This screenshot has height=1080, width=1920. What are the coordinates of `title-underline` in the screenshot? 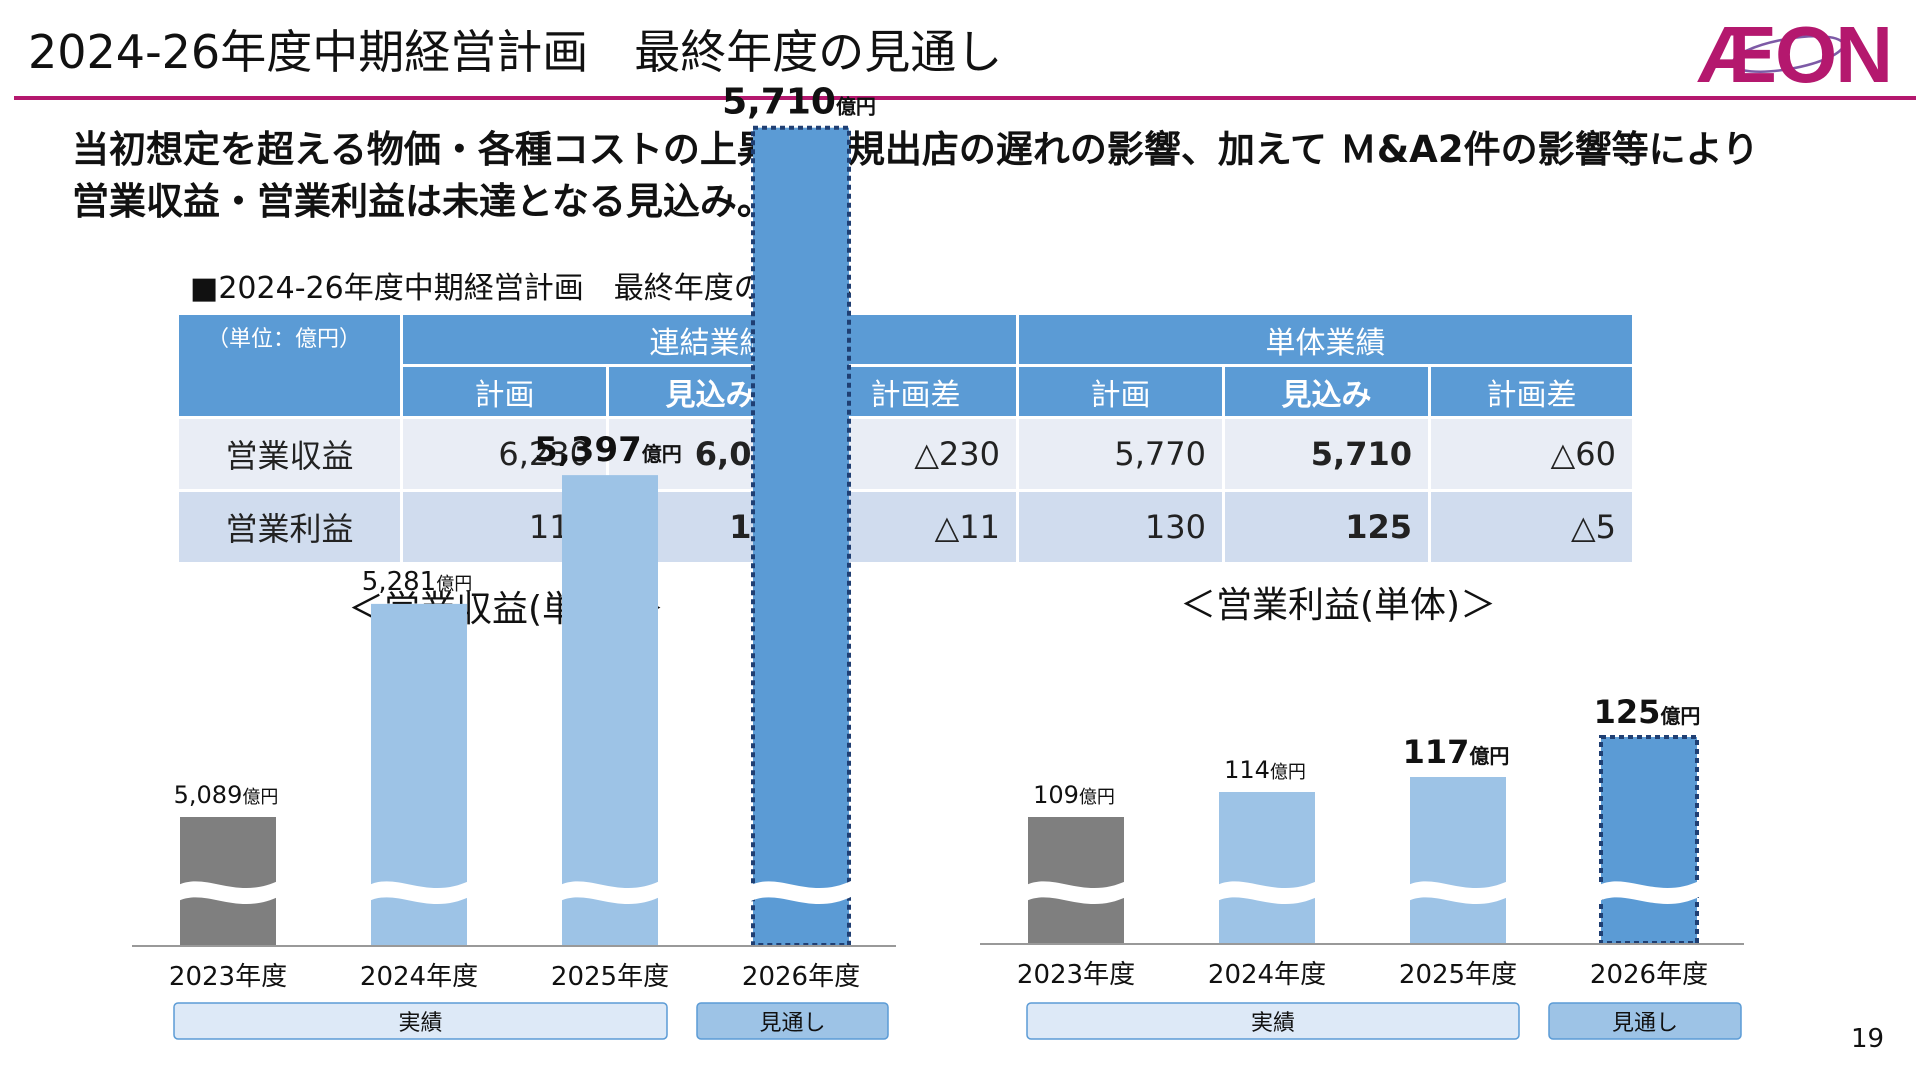 It's located at (965, 98).